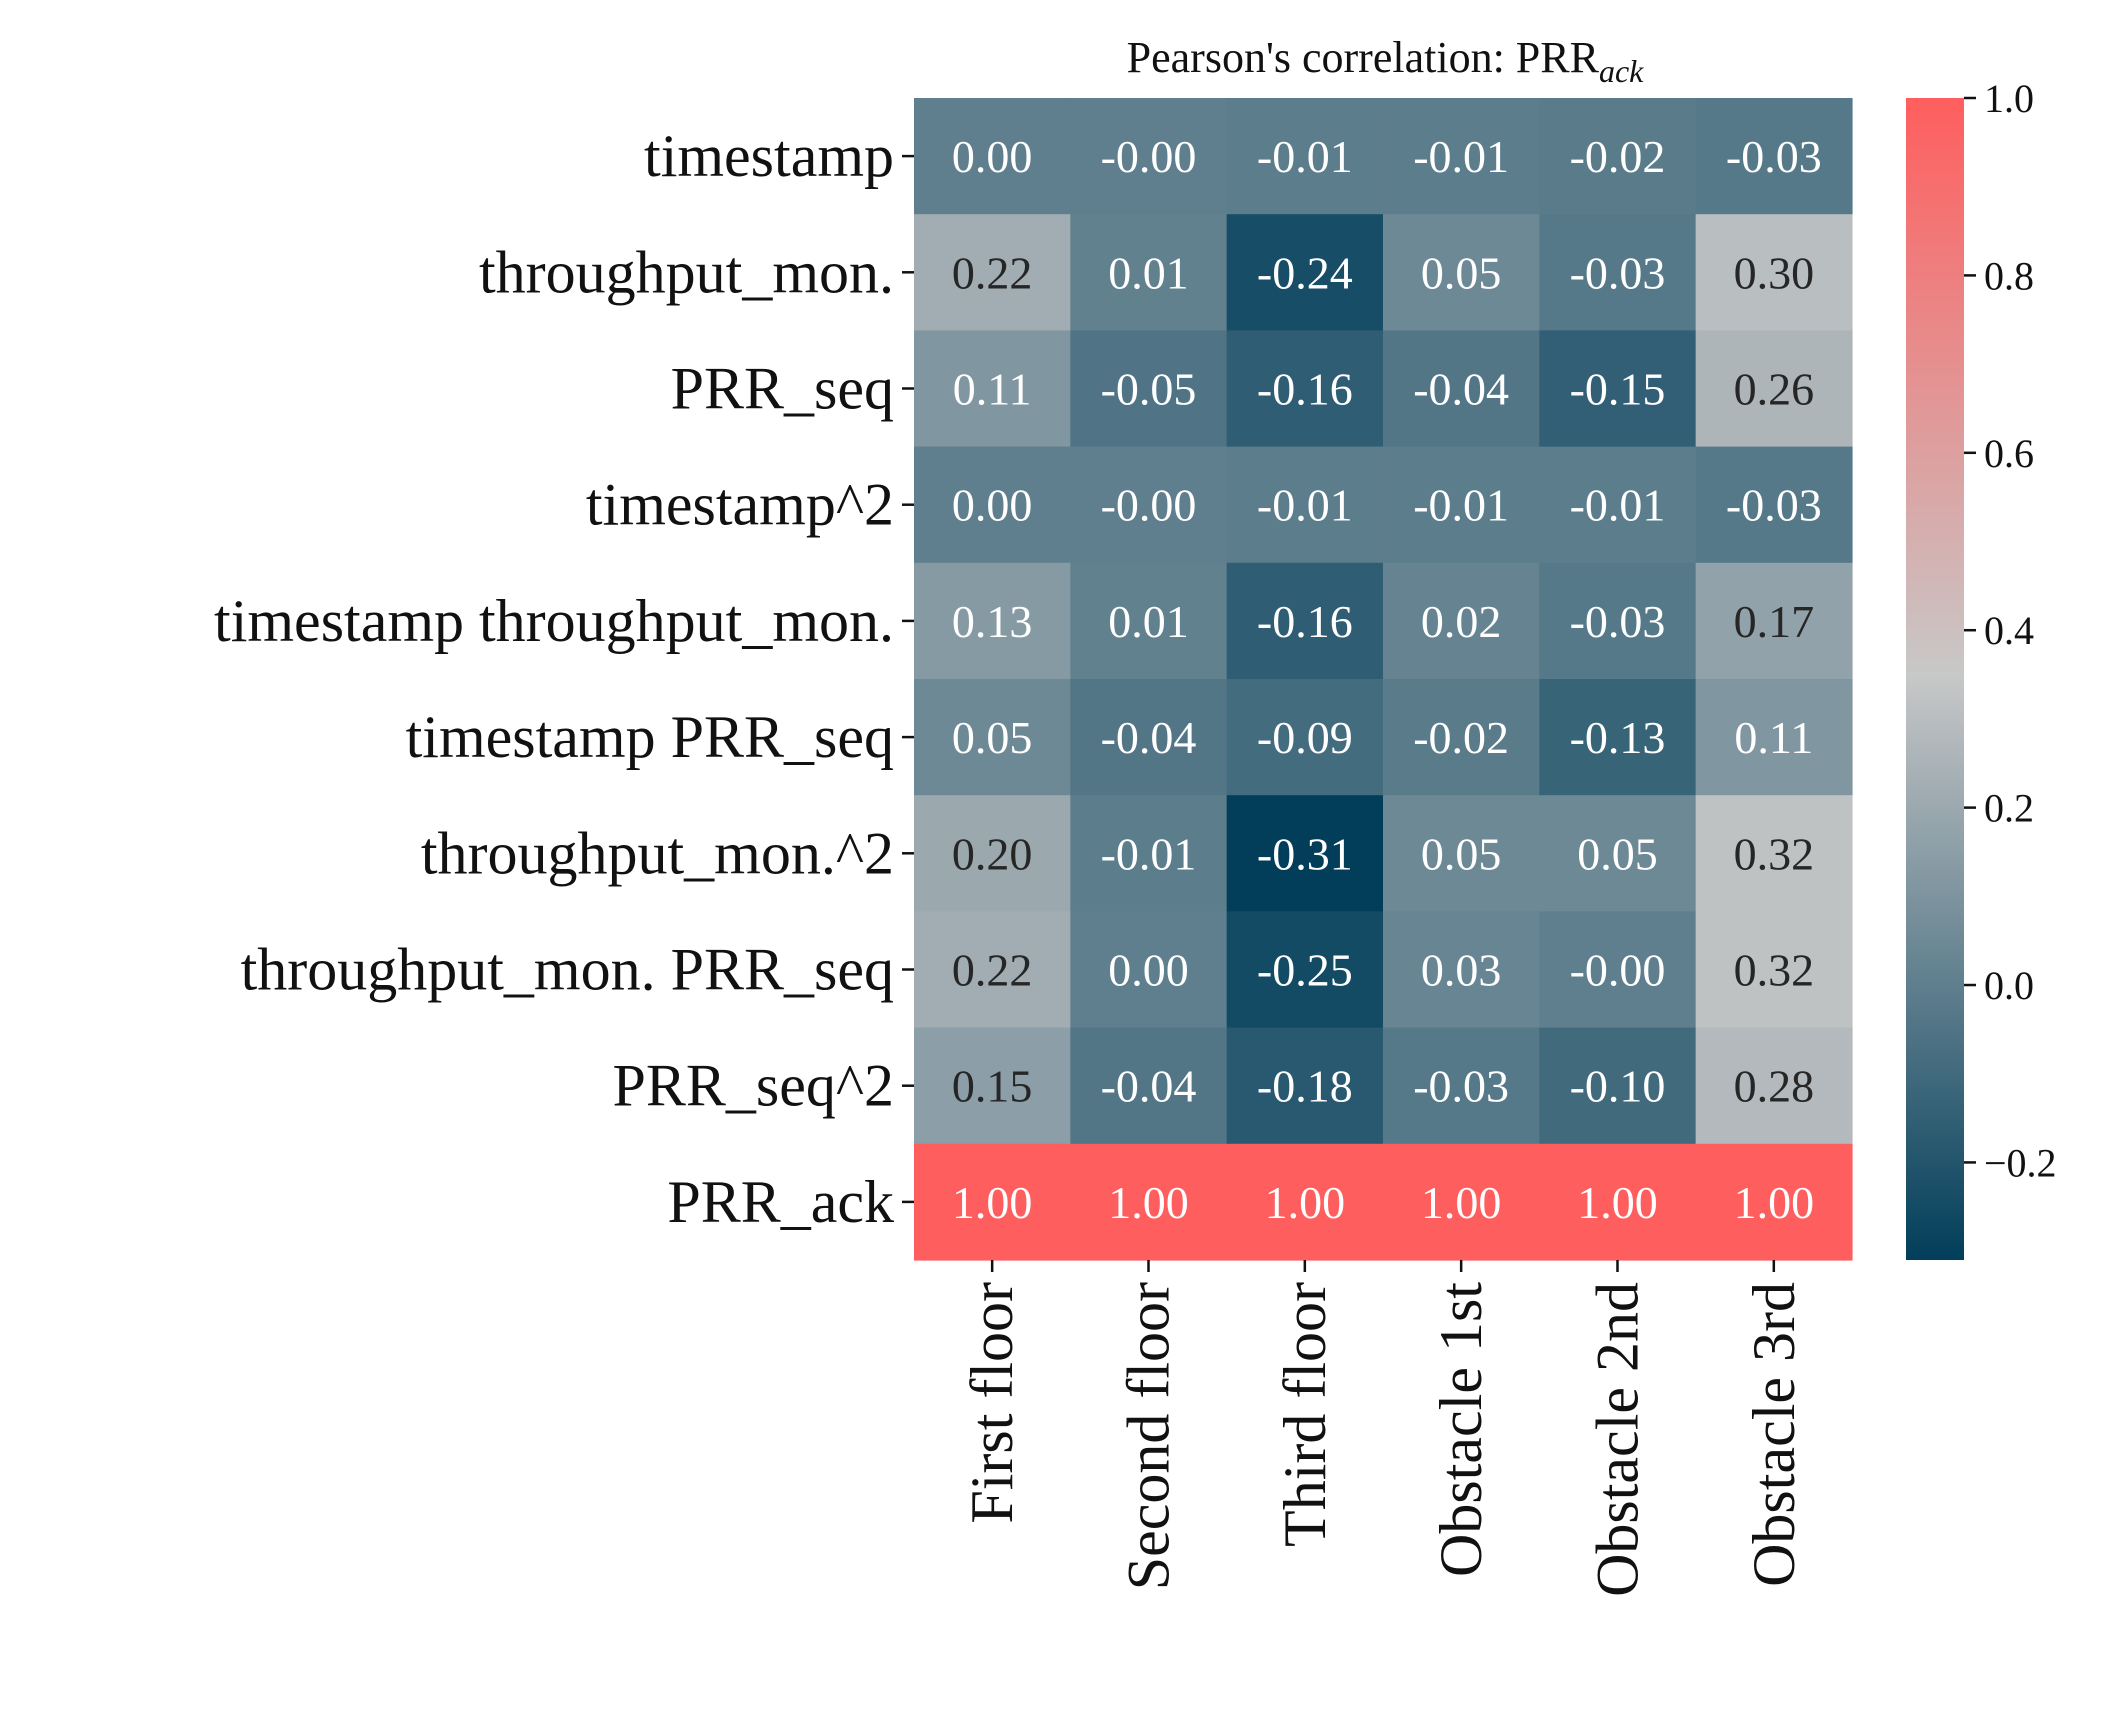 The image size is (2119, 1712). Describe the element at coordinates (769, 156) in the screenshot. I see `y-tick-label-timestamp: timestamp` at that location.